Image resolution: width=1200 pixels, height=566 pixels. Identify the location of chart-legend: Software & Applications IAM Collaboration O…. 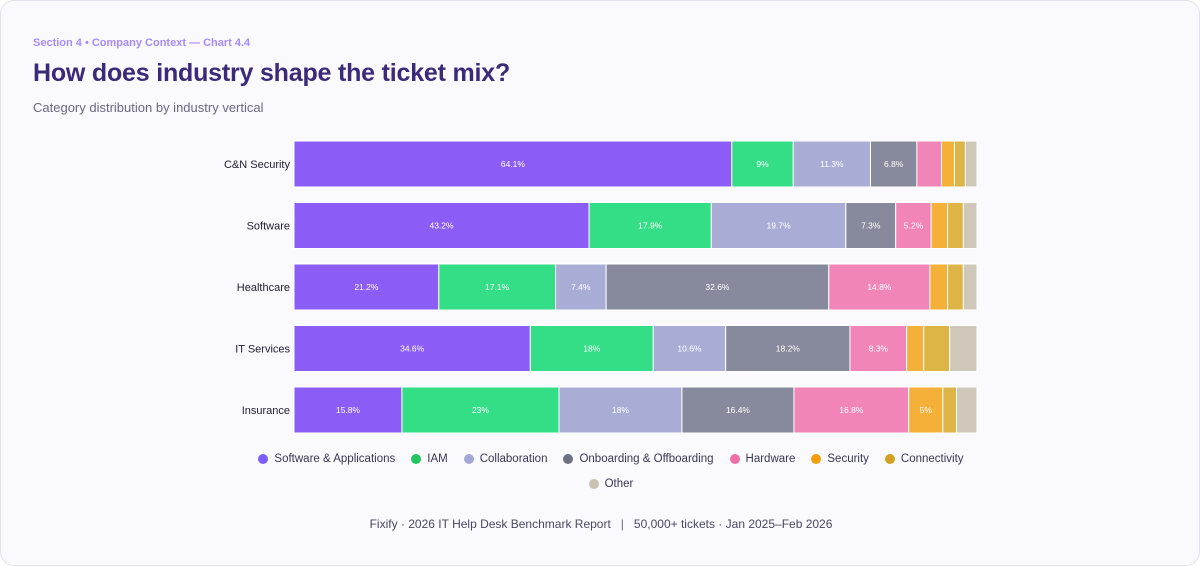
(611, 471).